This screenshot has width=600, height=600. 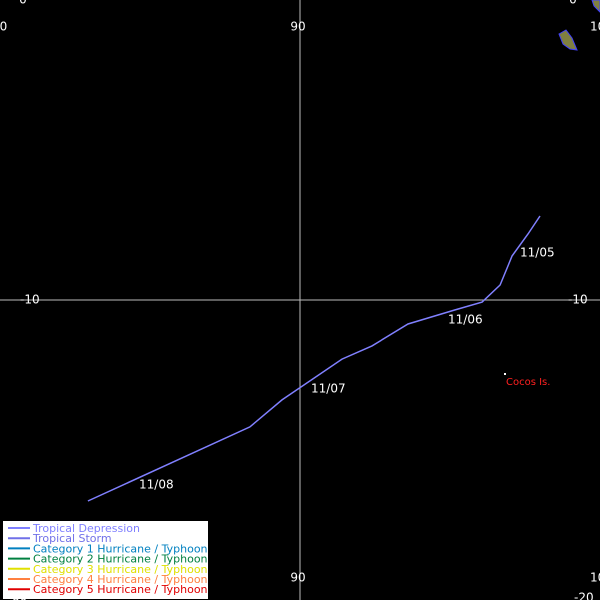 I want to click on legend-label: Category 3 Hurricane / Typhoon, so click(x=120, y=569).